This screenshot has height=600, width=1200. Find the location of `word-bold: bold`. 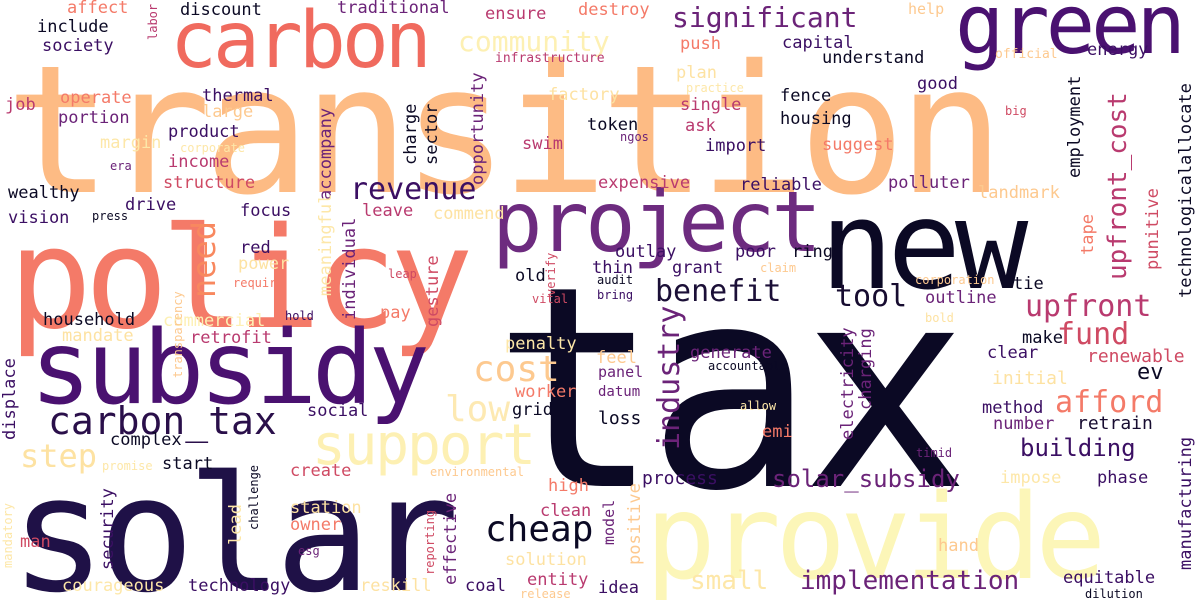

word-bold: bold is located at coordinates (939, 318).